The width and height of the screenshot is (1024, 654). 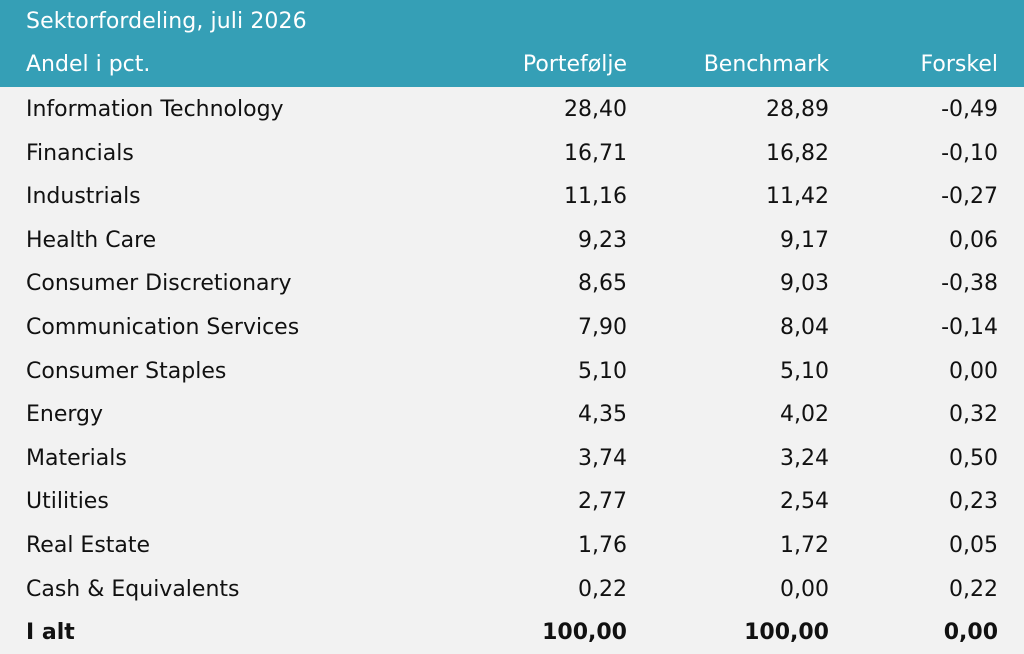 What do you see at coordinates (602, 284) in the screenshot?
I see `portfolio-value: 8,65` at bounding box center [602, 284].